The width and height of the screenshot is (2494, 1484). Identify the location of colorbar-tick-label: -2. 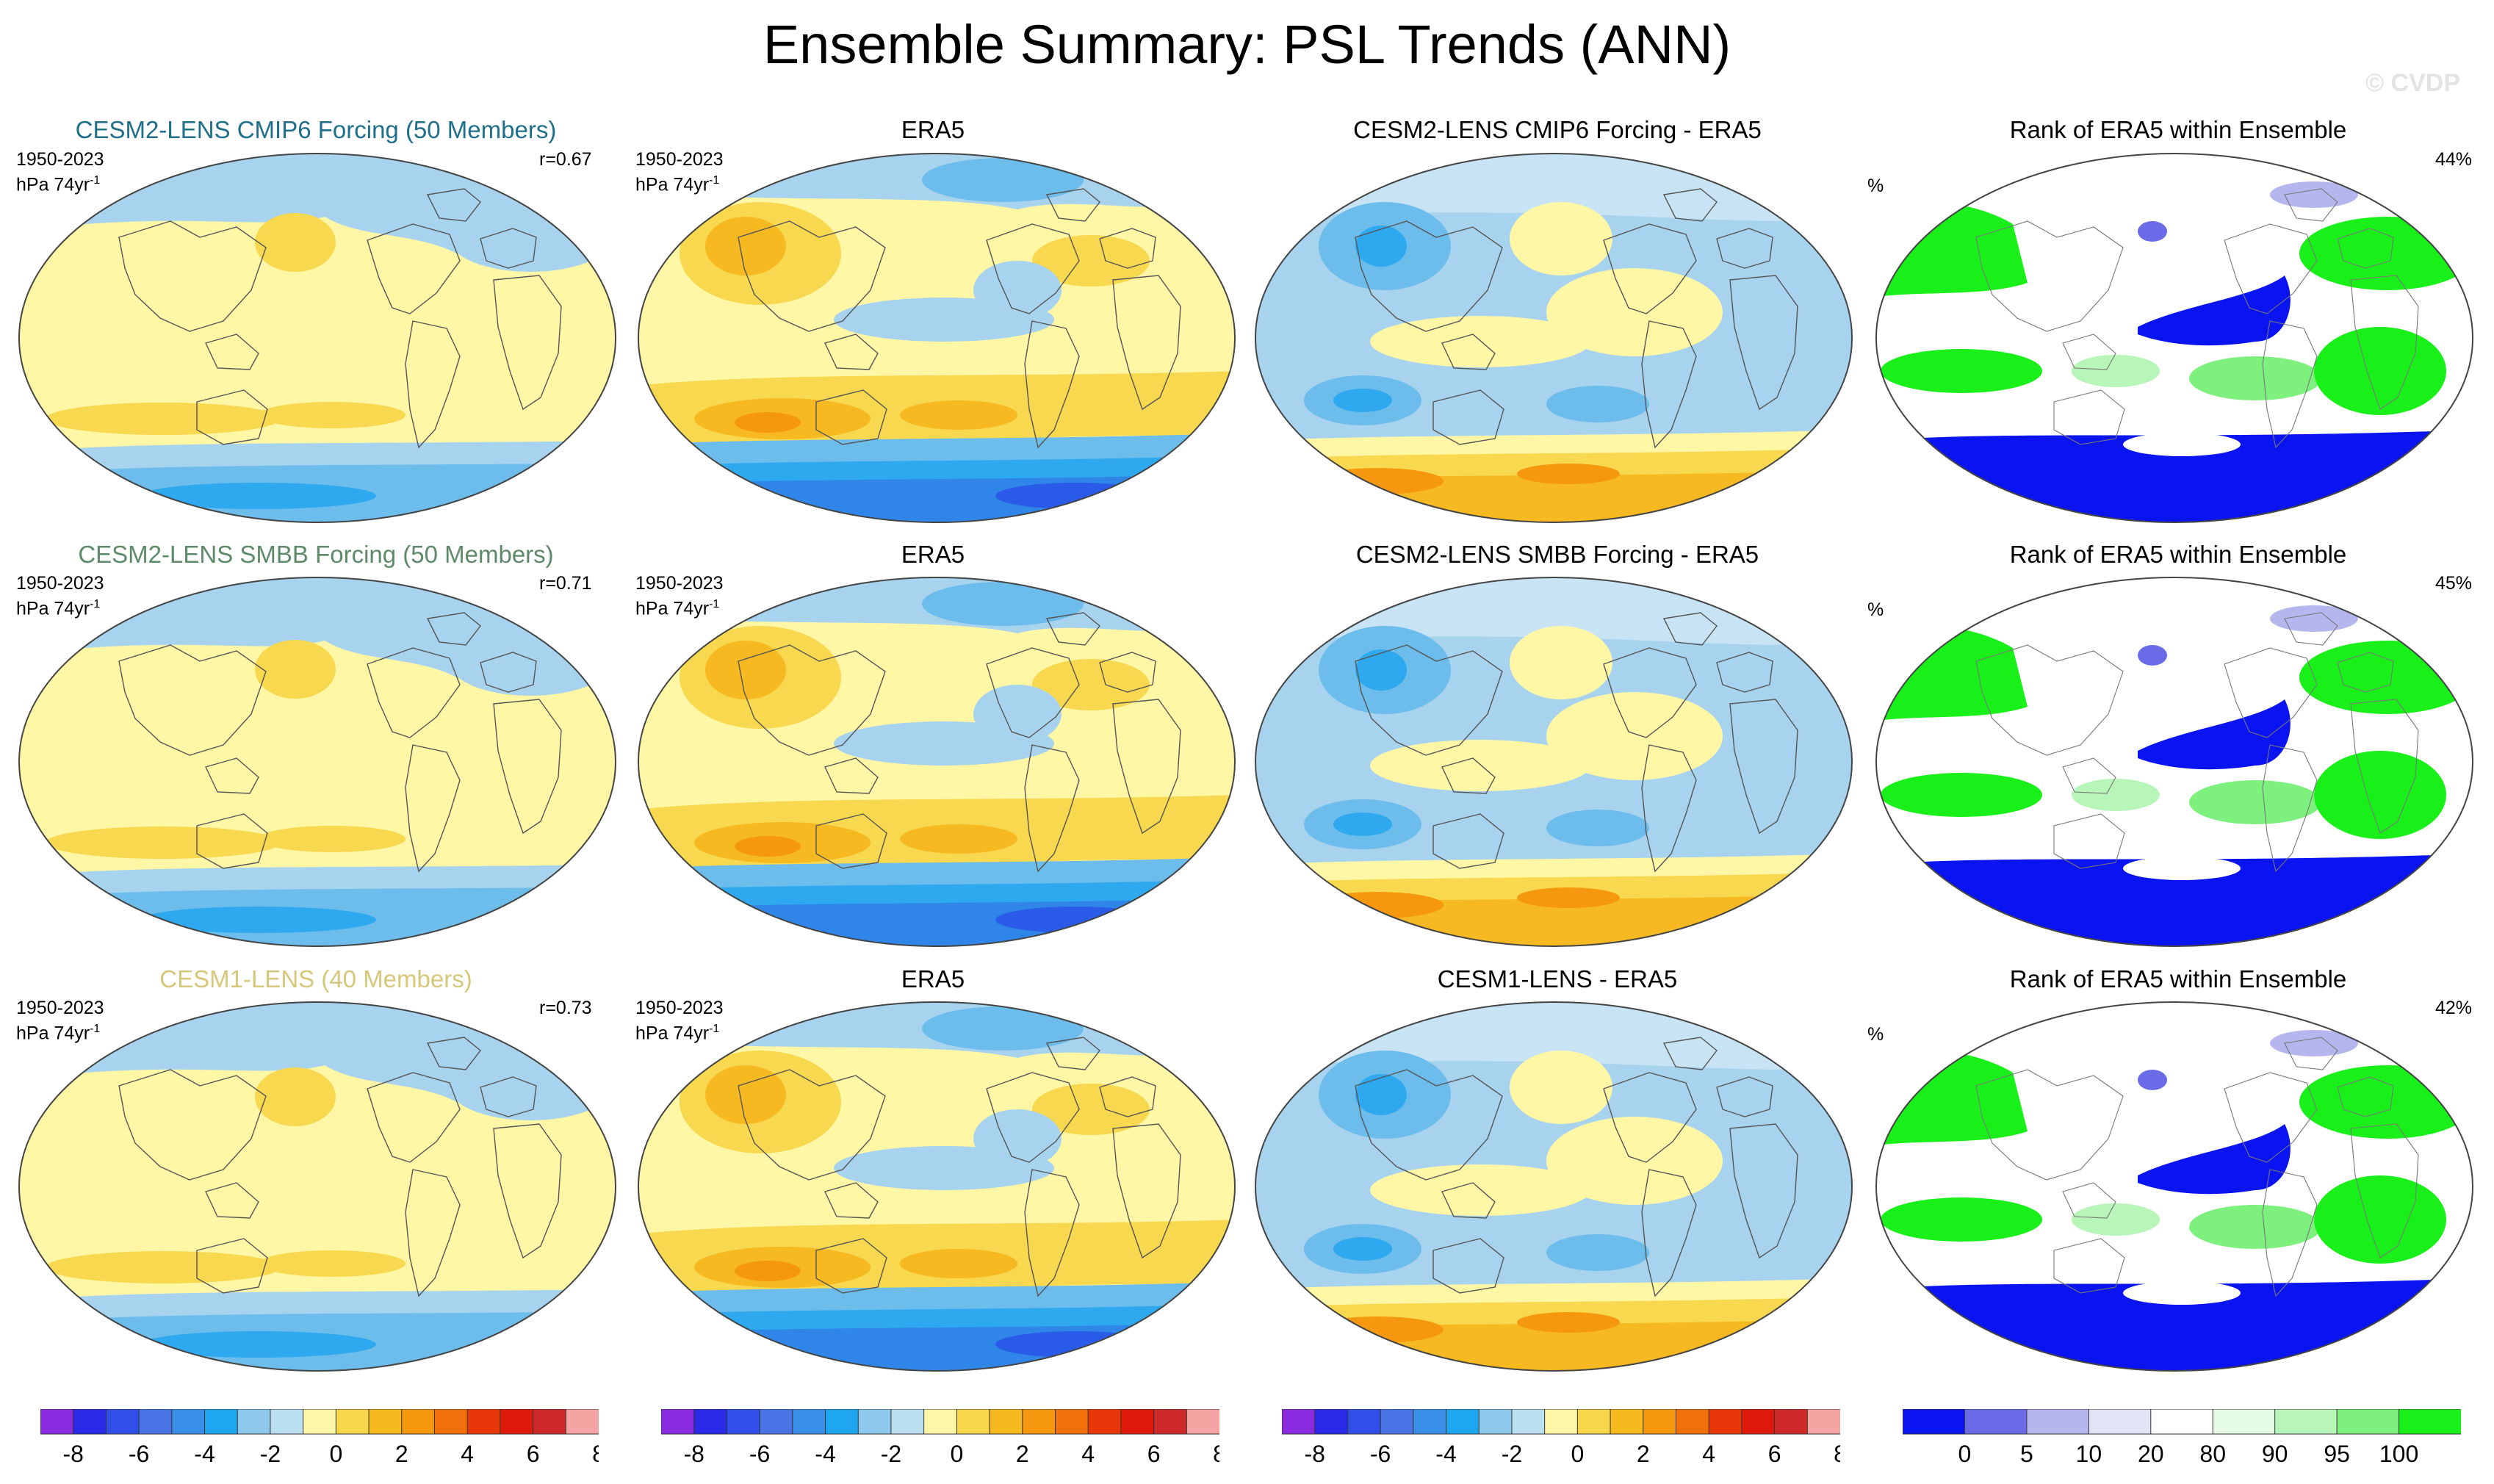
(1512, 1454).